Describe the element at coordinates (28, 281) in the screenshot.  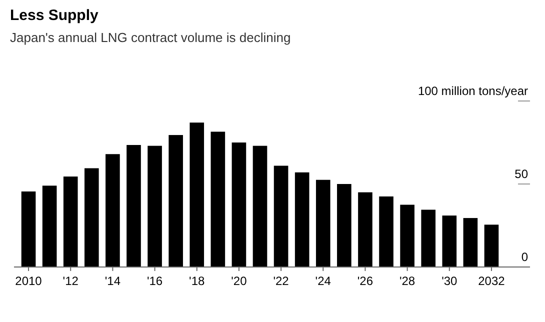
I see `x-tick-label: 2010` at that location.